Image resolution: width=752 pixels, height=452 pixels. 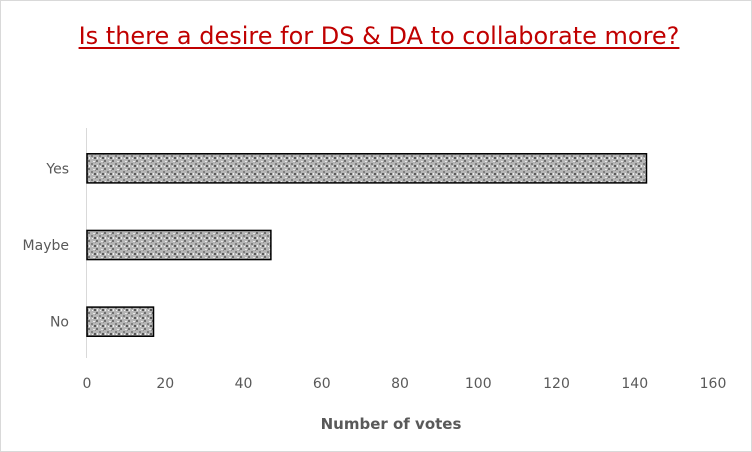 I want to click on bar-maybe, so click(x=179, y=245).